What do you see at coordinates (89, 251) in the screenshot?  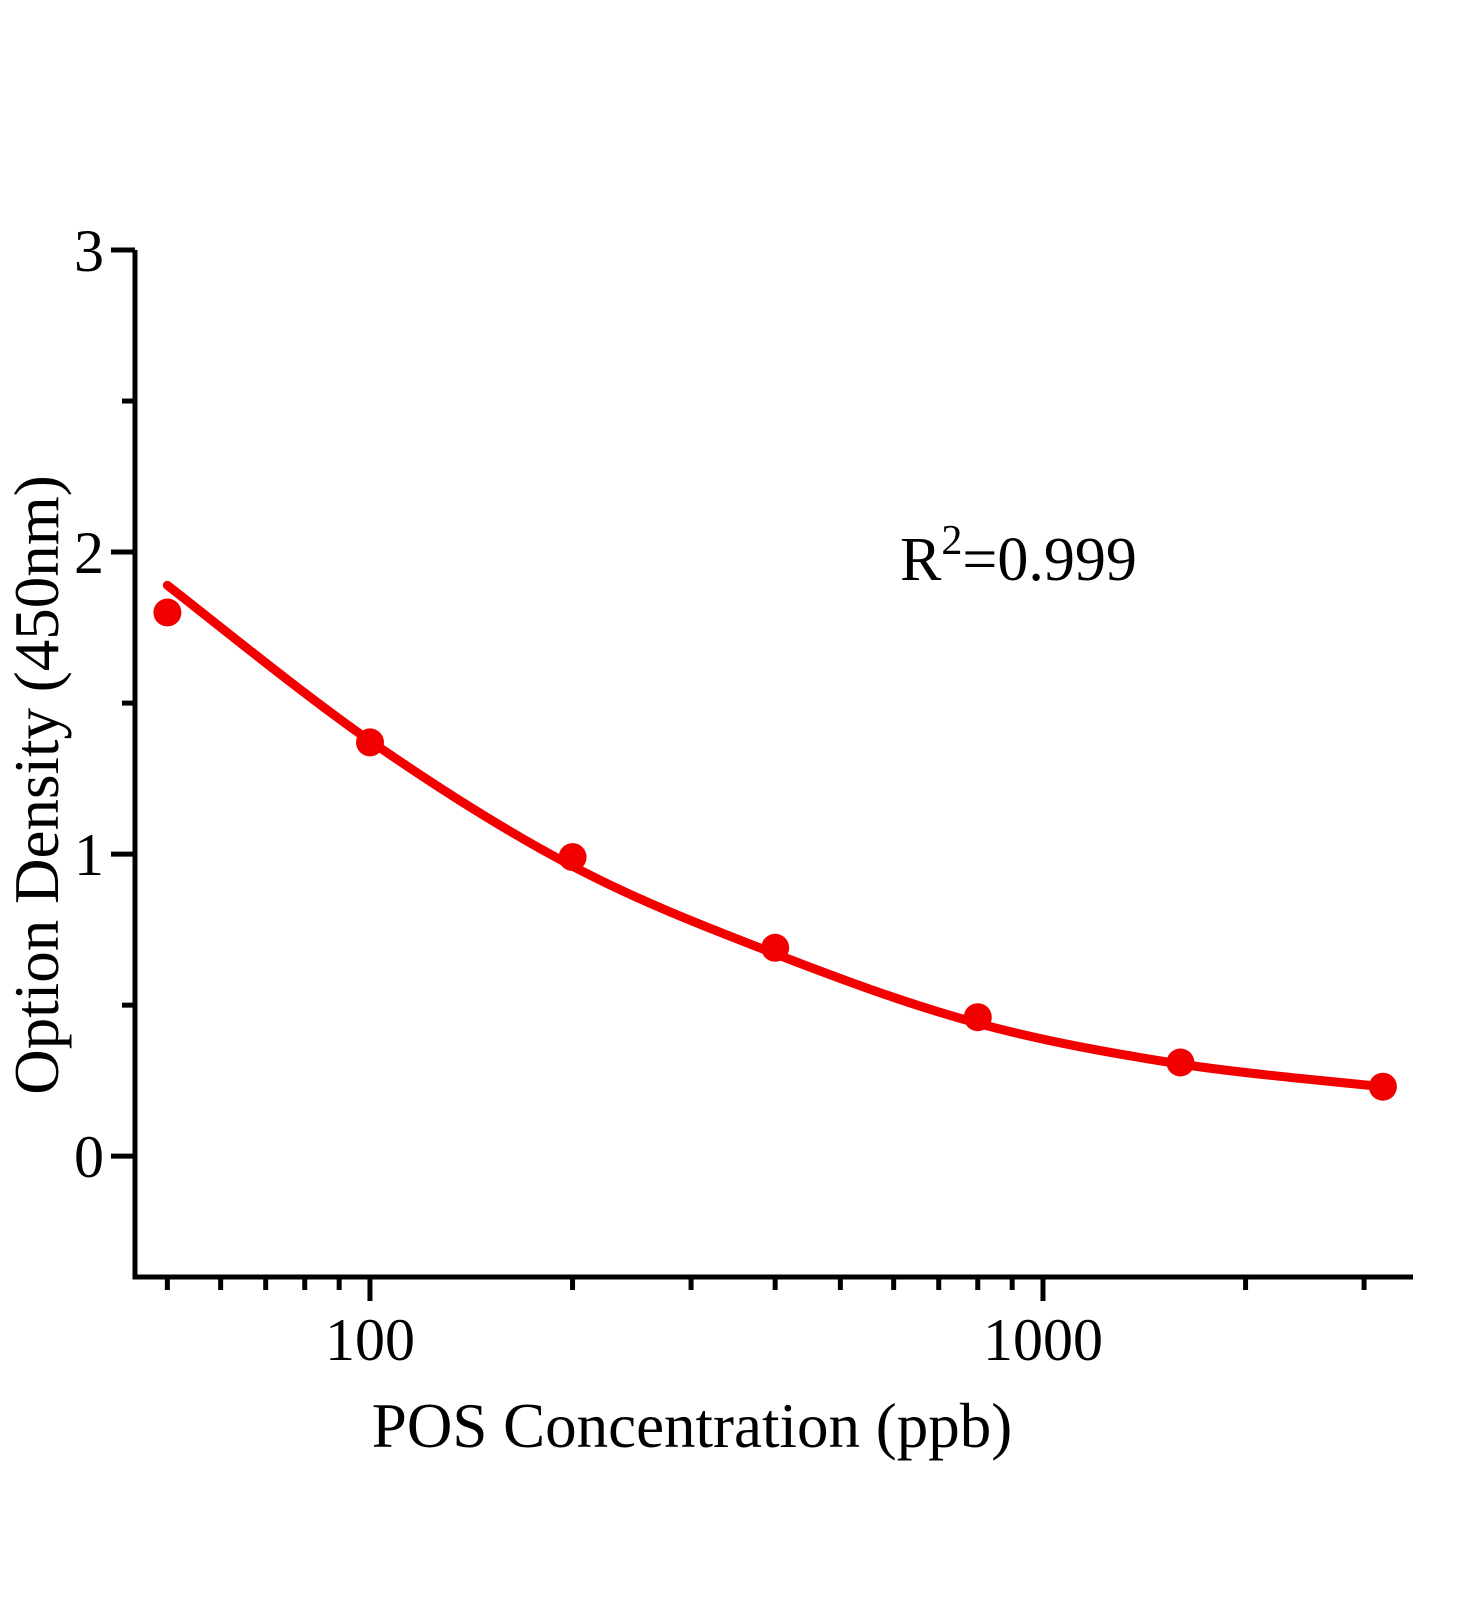 I see `y-tick-label: 3` at bounding box center [89, 251].